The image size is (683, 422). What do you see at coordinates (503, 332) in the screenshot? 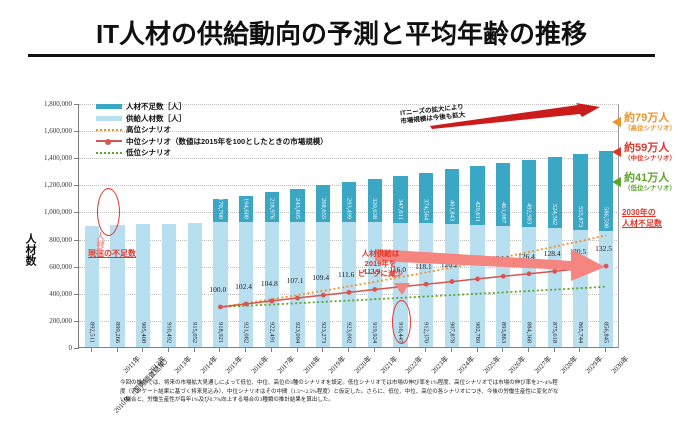
I see `bar-supply-label: 893,863` at bounding box center [503, 332].